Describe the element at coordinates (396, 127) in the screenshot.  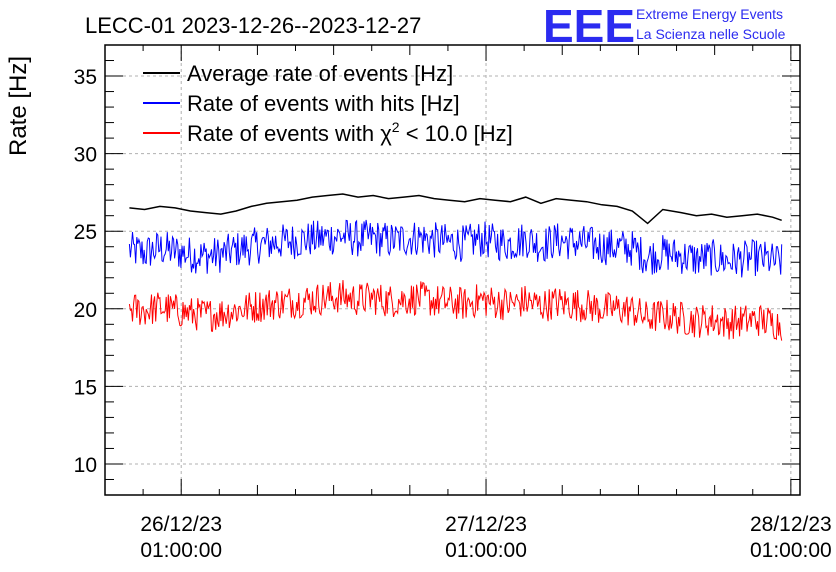
I see `legend-chi2-superscript: 2` at that location.